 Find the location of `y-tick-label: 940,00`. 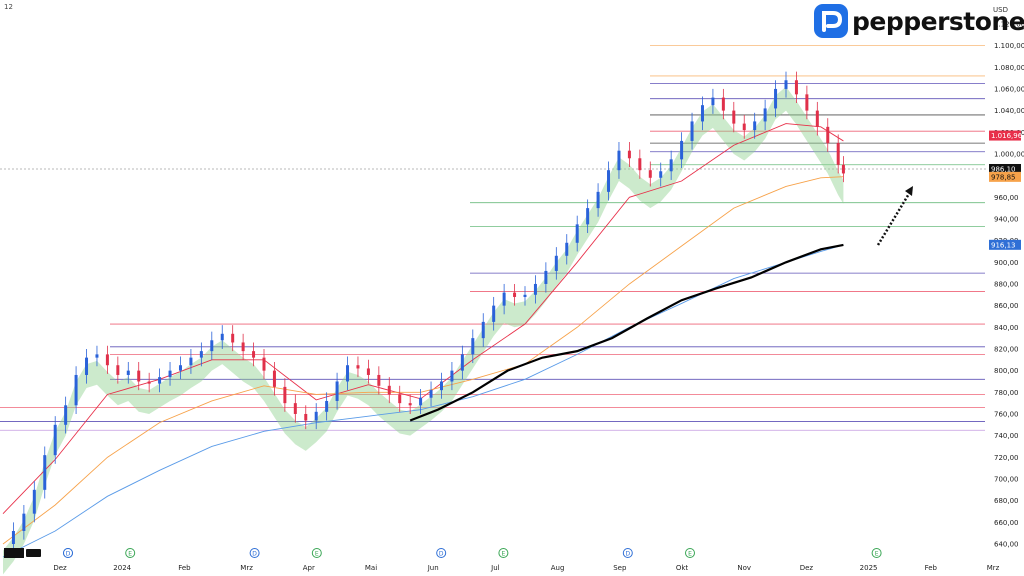

y-tick-label: 940,00 is located at coordinates (1006, 219).